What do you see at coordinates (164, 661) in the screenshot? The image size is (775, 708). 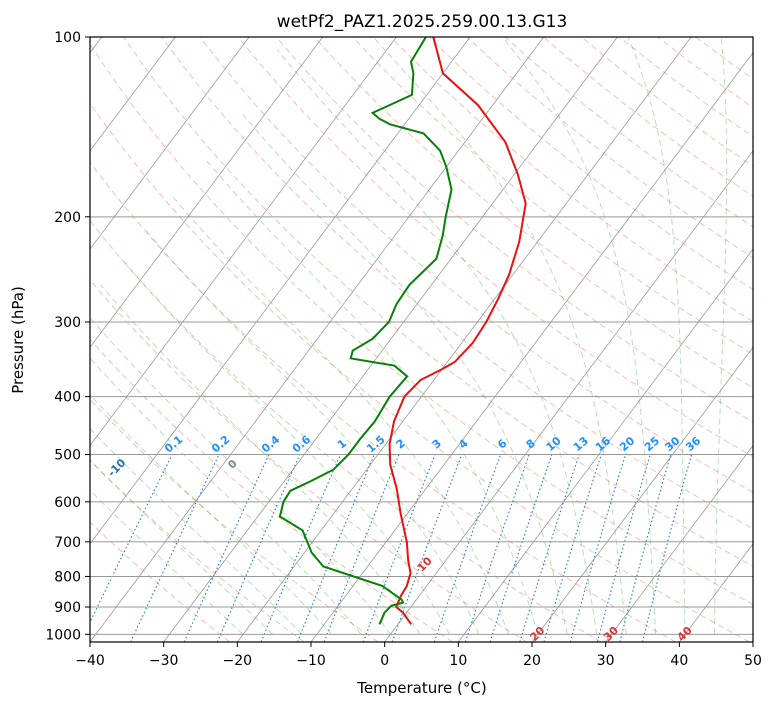 I see `x-tick-label: −30` at bounding box center [164, 661].